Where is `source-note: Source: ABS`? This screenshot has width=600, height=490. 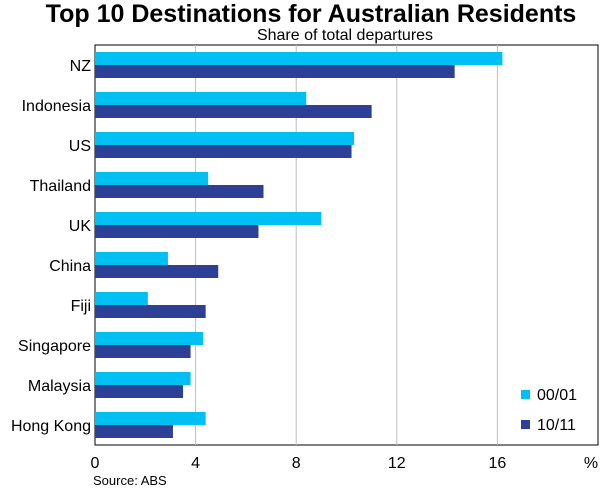 source-note: Source: ABS is located at coordinates (130, 480).